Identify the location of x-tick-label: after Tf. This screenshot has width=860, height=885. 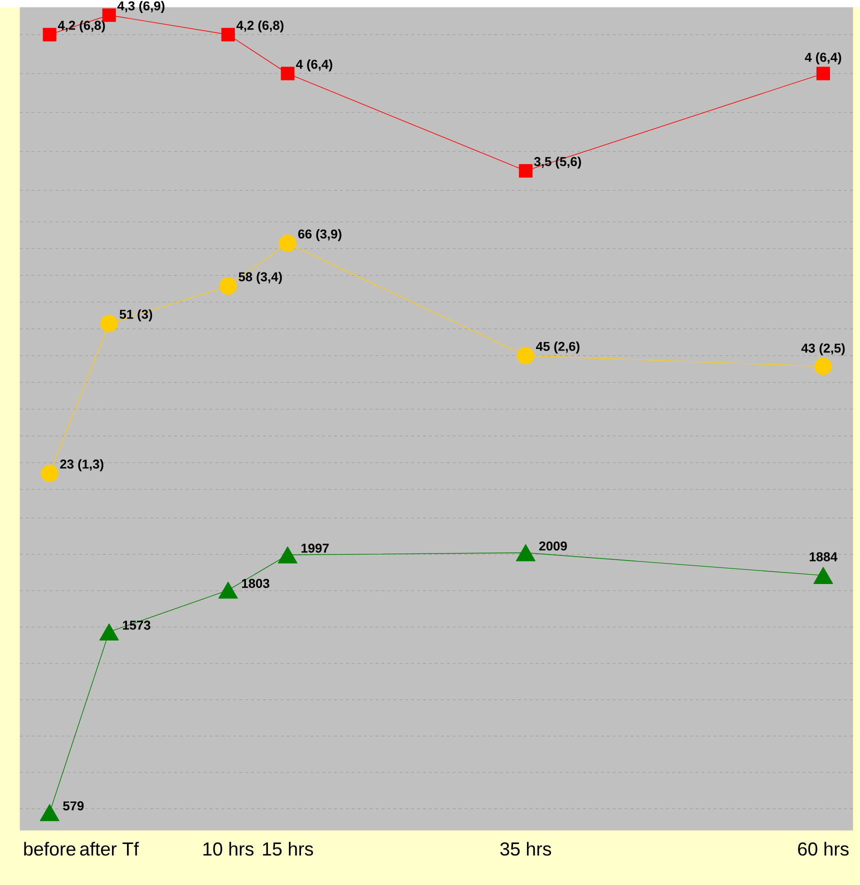
(109, 849).